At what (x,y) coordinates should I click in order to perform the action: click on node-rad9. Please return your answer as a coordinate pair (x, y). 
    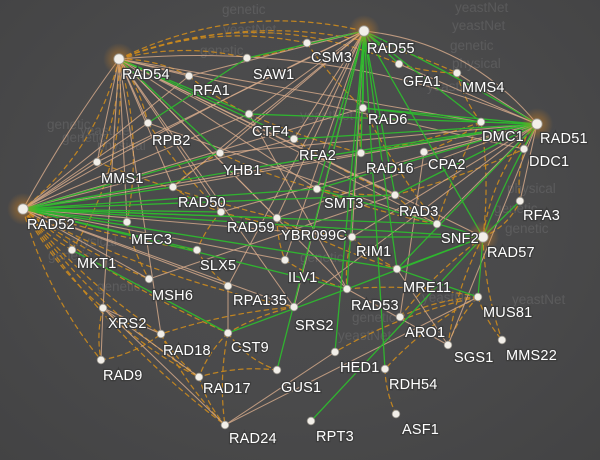
    Looking at the image, I should click on (101, 360).